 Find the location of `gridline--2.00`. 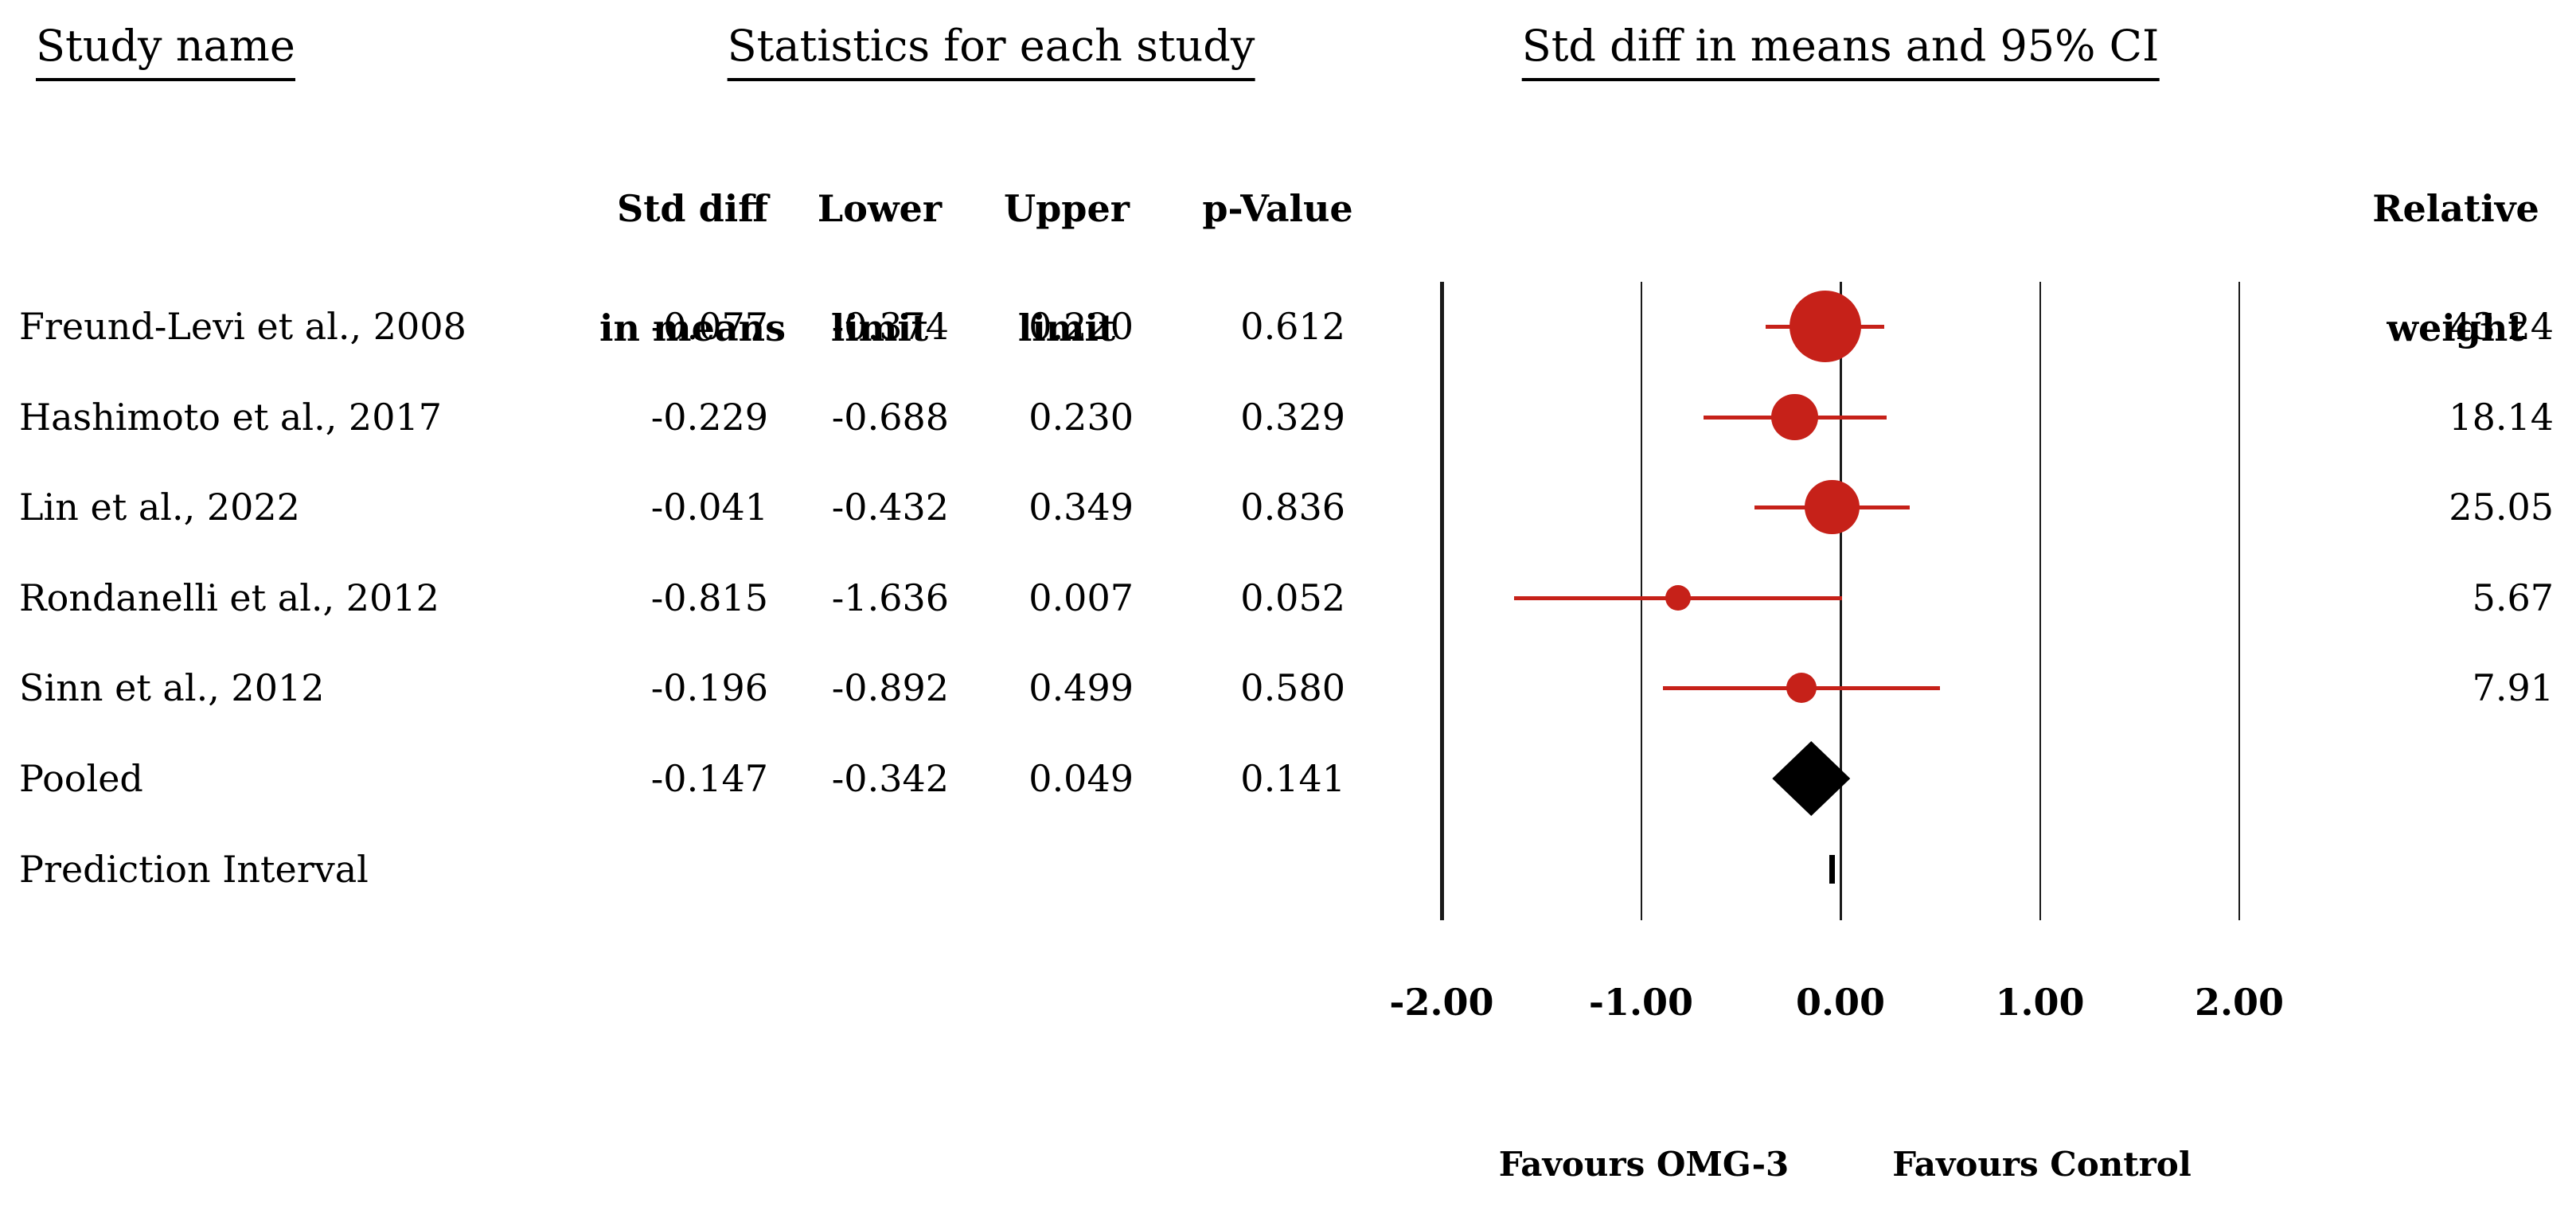

gridline--2.00 is located at coordinates (1441, 601).